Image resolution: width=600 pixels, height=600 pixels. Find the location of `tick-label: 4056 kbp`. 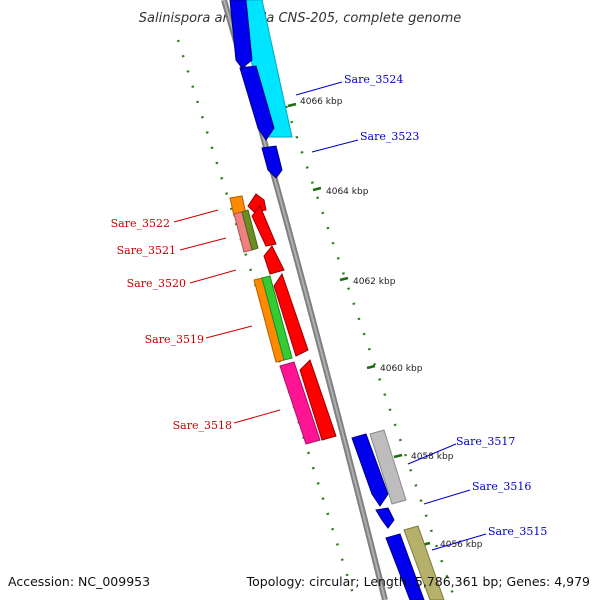

tick-label: 4056 kbp is located at coordinates (461, 545).